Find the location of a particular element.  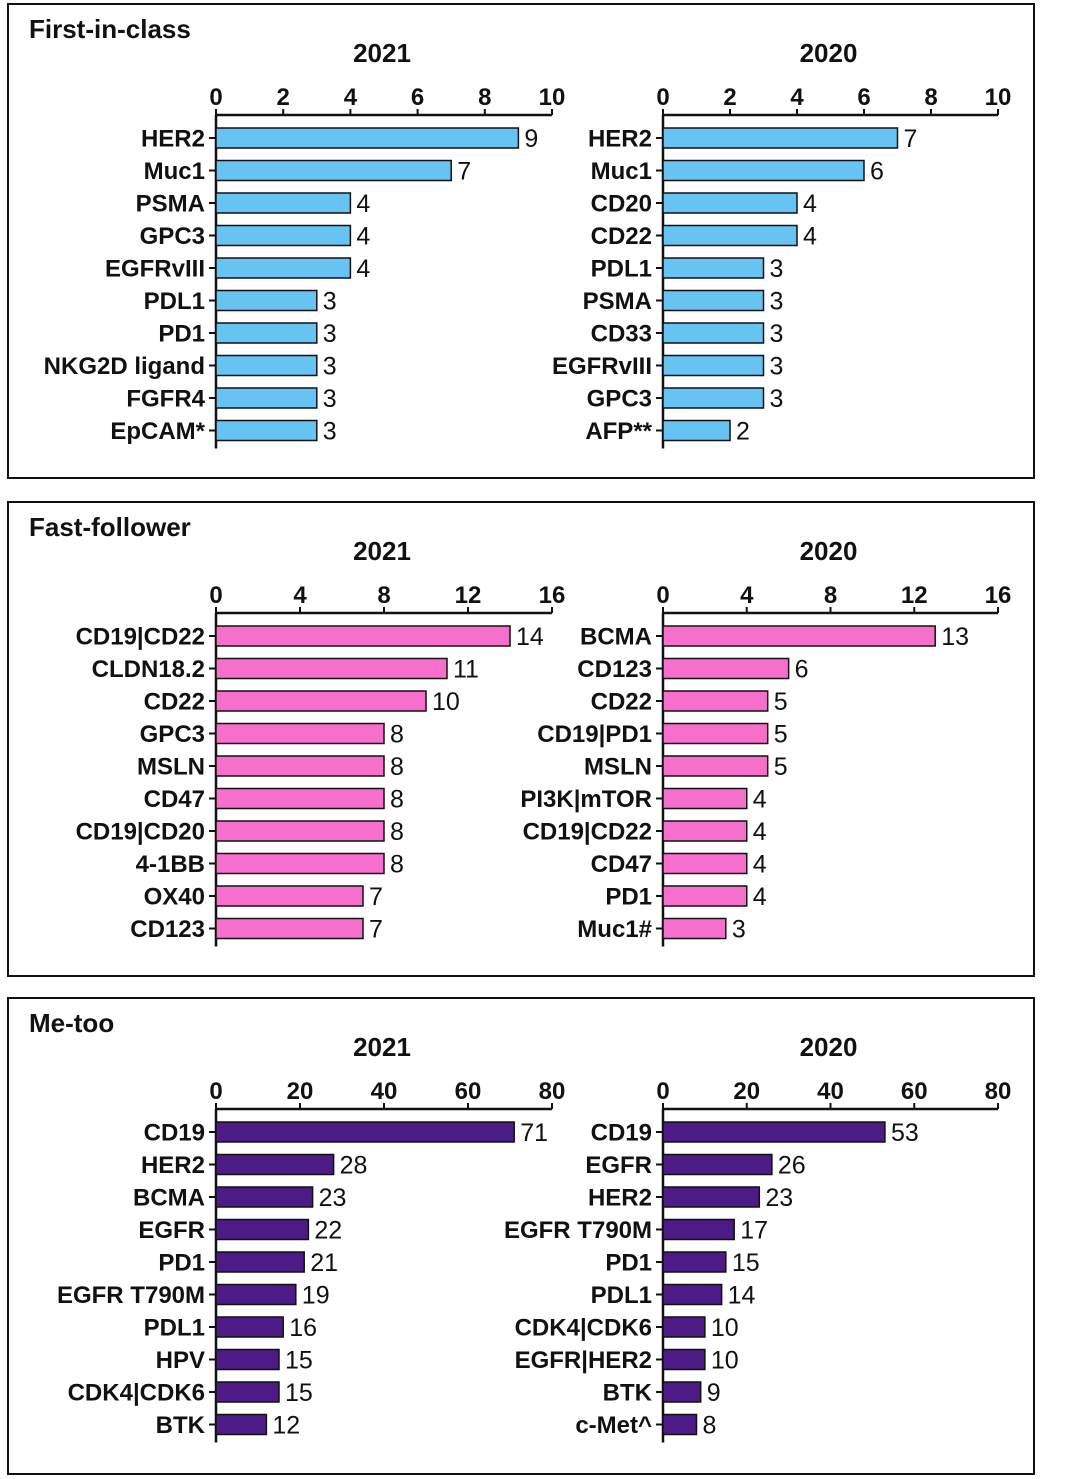

fast-follower-2021-category-label: 4-1BB is located at coordinates (170, 864).